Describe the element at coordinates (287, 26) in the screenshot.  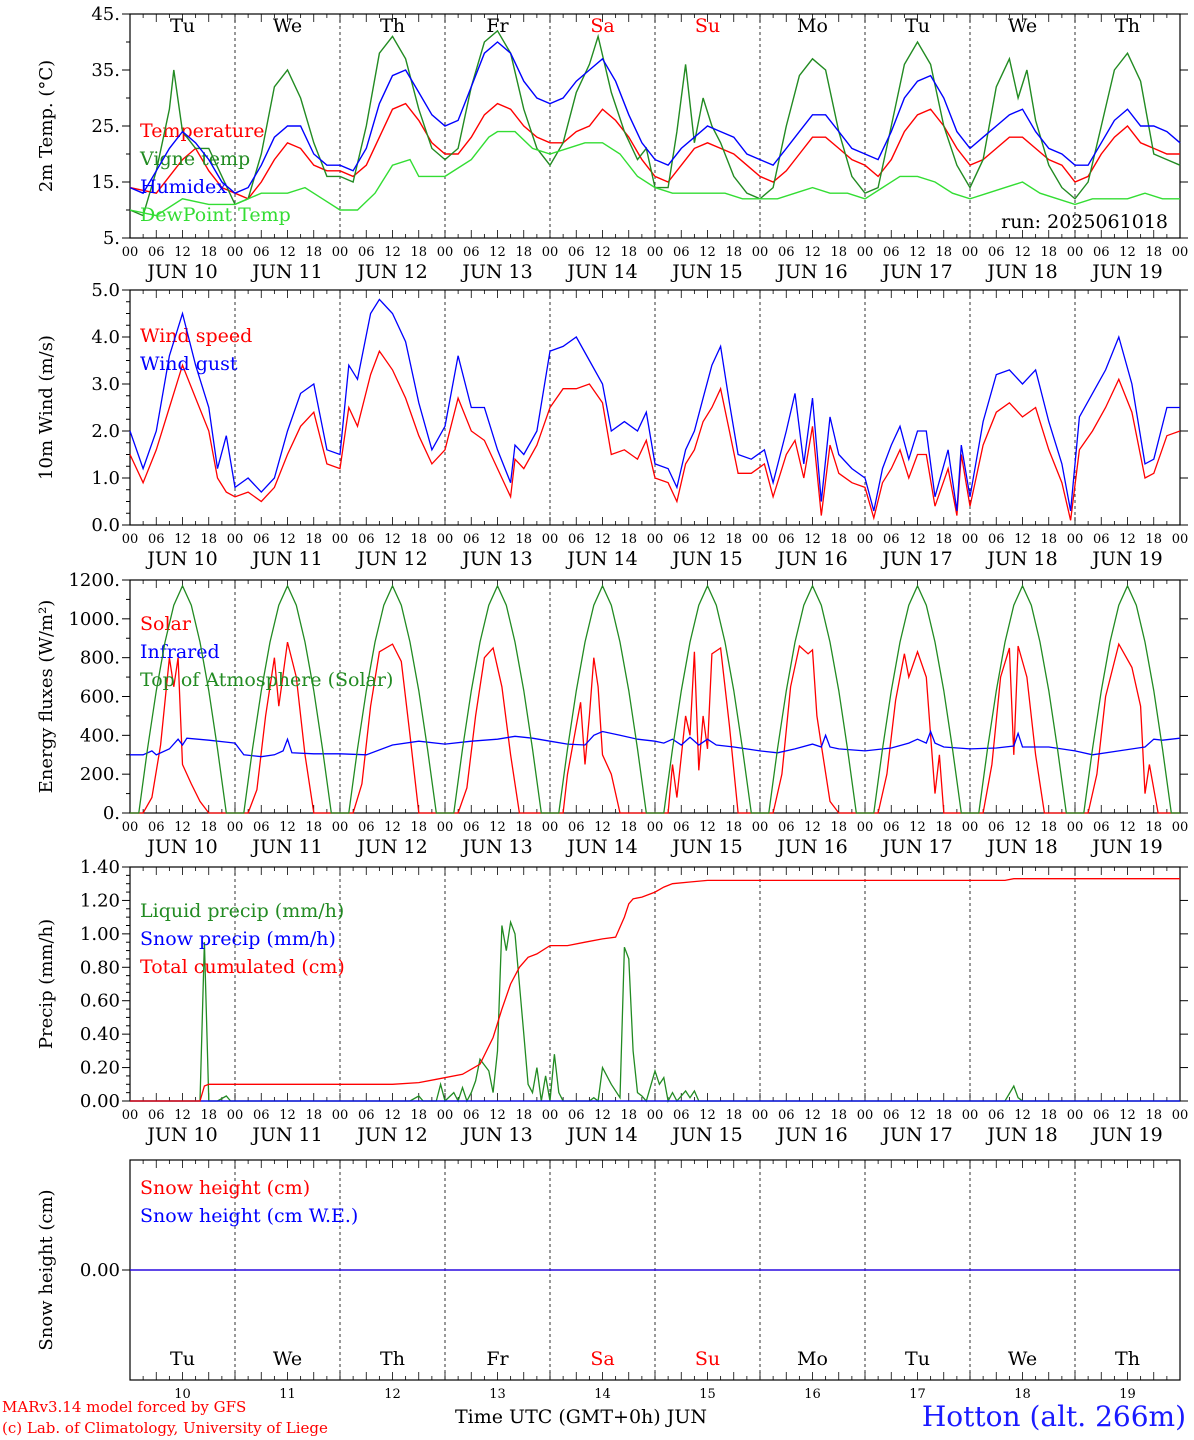
I see `weekday-label: We` at that location.